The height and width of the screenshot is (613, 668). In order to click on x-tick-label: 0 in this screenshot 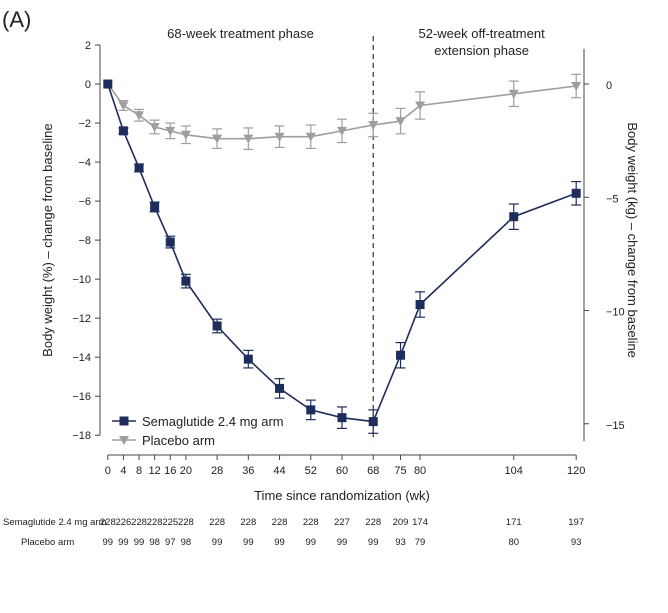, I will do `click(108, 471)`.